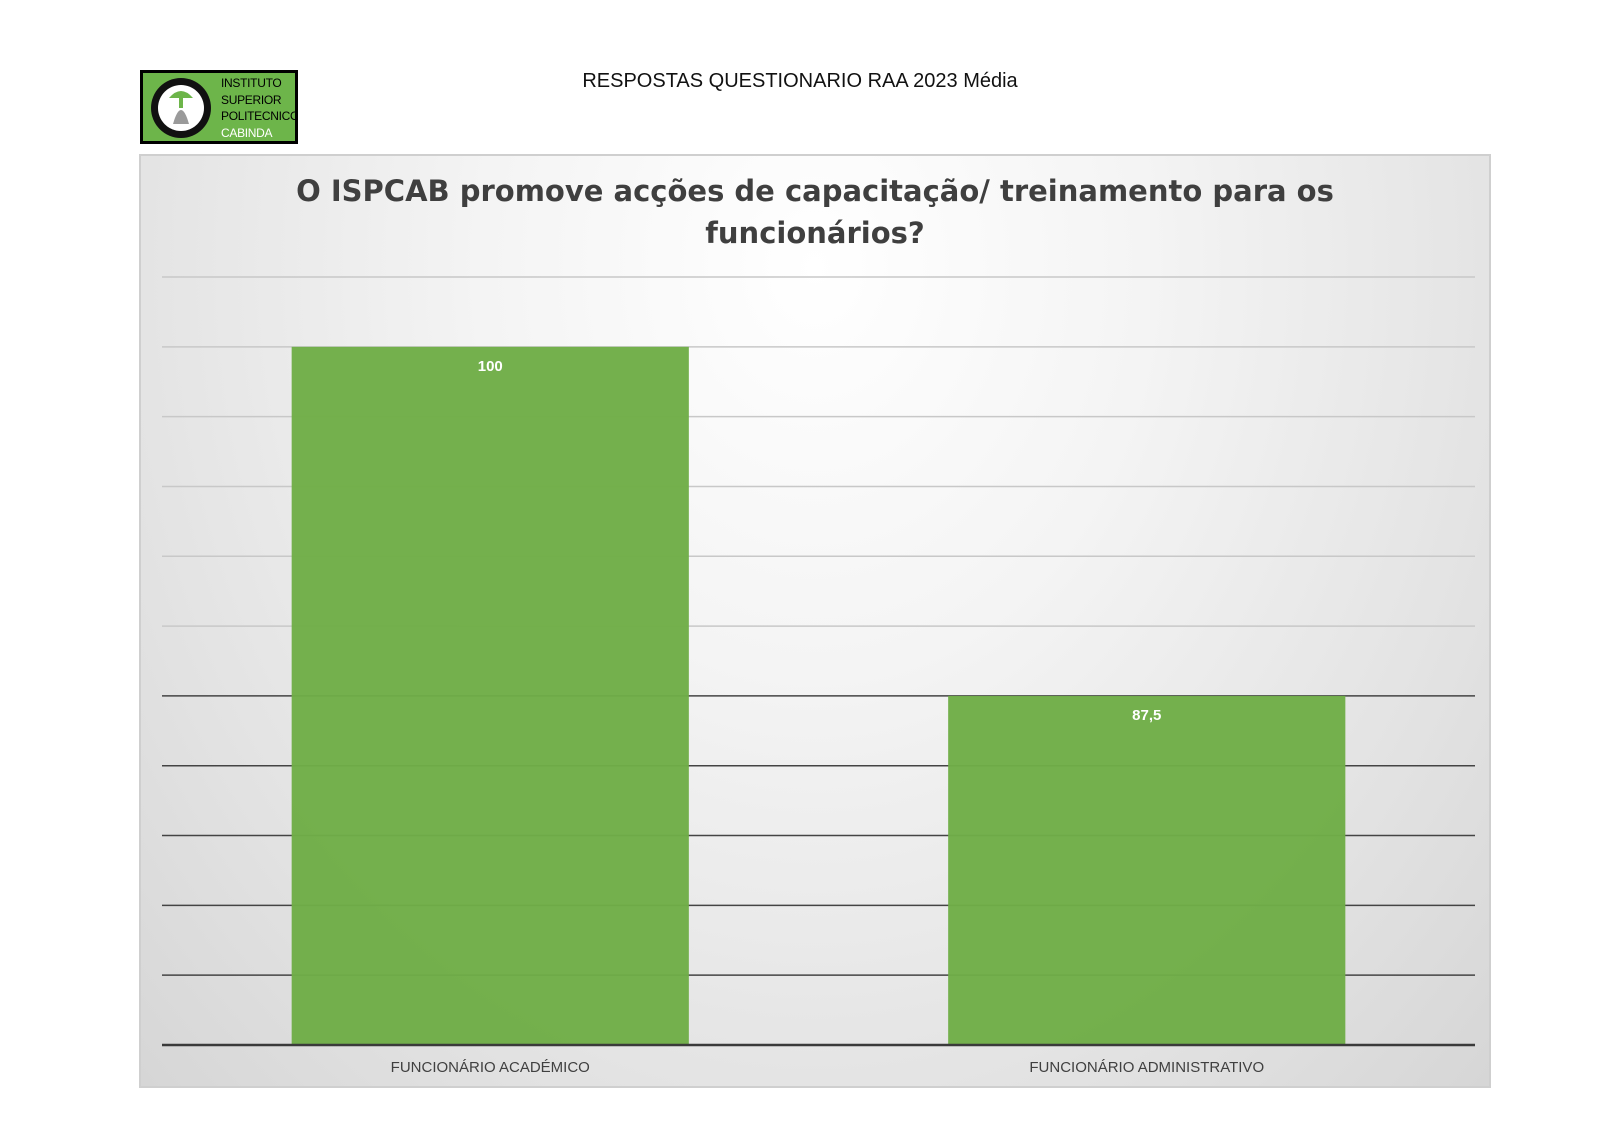 This screenshot has height=1131, width=1600. I want to click on document-header: RESPOSTAS QUESTIONARIO RAA 2023 Média, so click(800, 81).